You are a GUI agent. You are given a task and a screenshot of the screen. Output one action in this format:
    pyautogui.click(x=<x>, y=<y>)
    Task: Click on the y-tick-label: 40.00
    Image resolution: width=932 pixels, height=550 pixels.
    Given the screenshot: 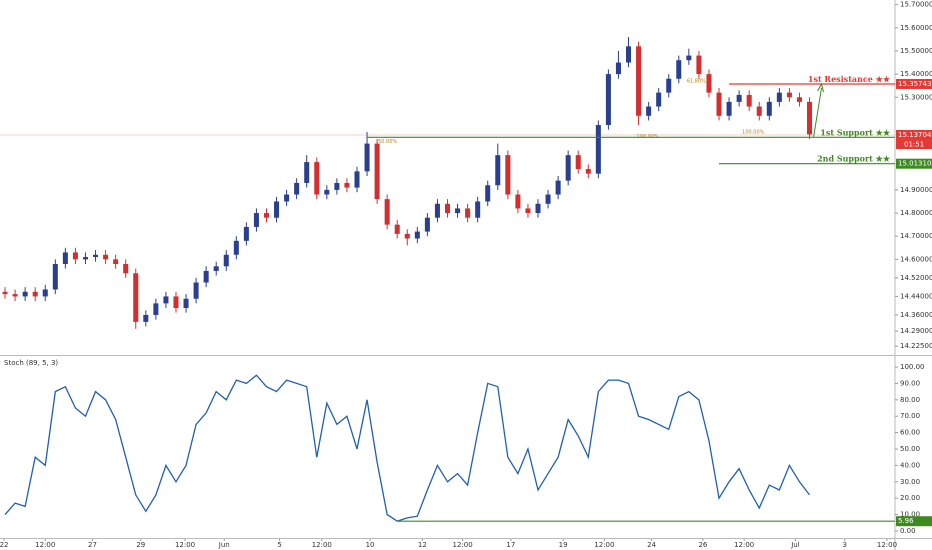 What is the action you would take?
    pyautogui.click(x=910, y=465)
    